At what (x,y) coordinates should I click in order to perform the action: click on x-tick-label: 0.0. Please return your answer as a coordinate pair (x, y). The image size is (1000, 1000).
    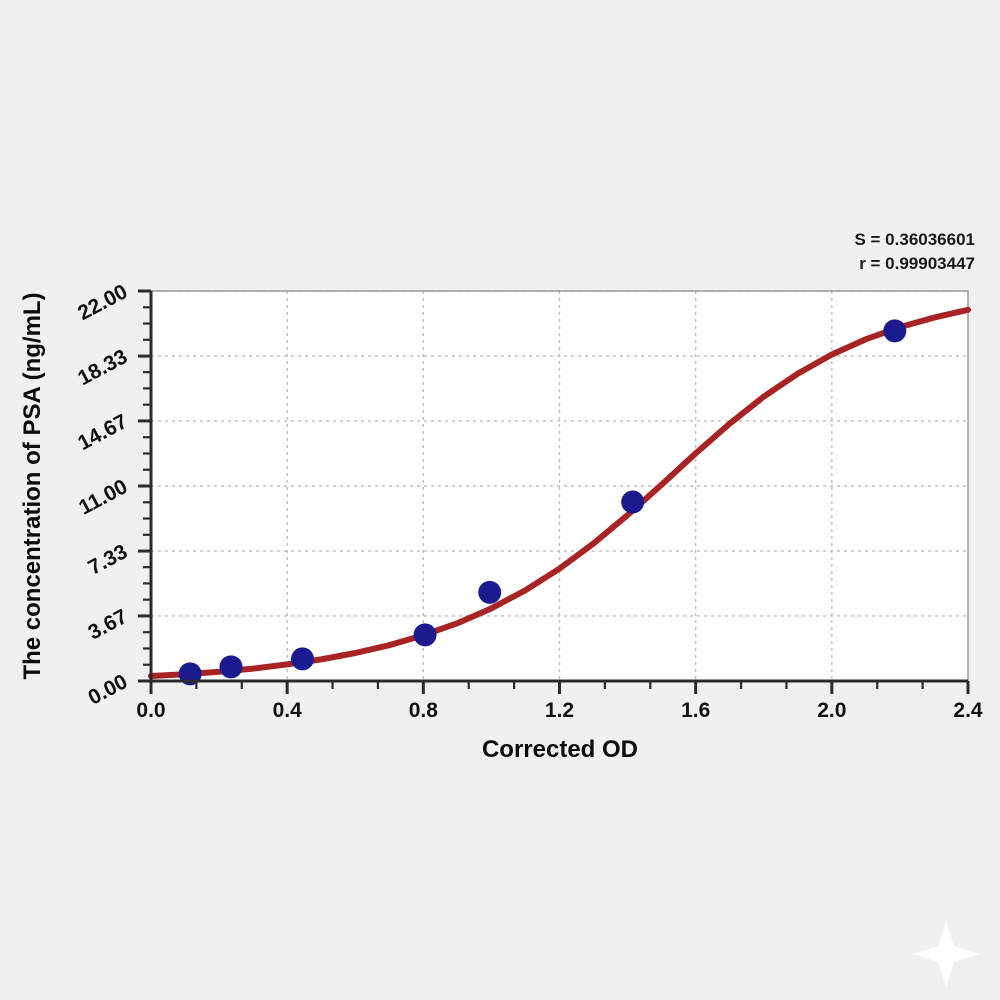
    Looking at the image, I should click on (150, 710).